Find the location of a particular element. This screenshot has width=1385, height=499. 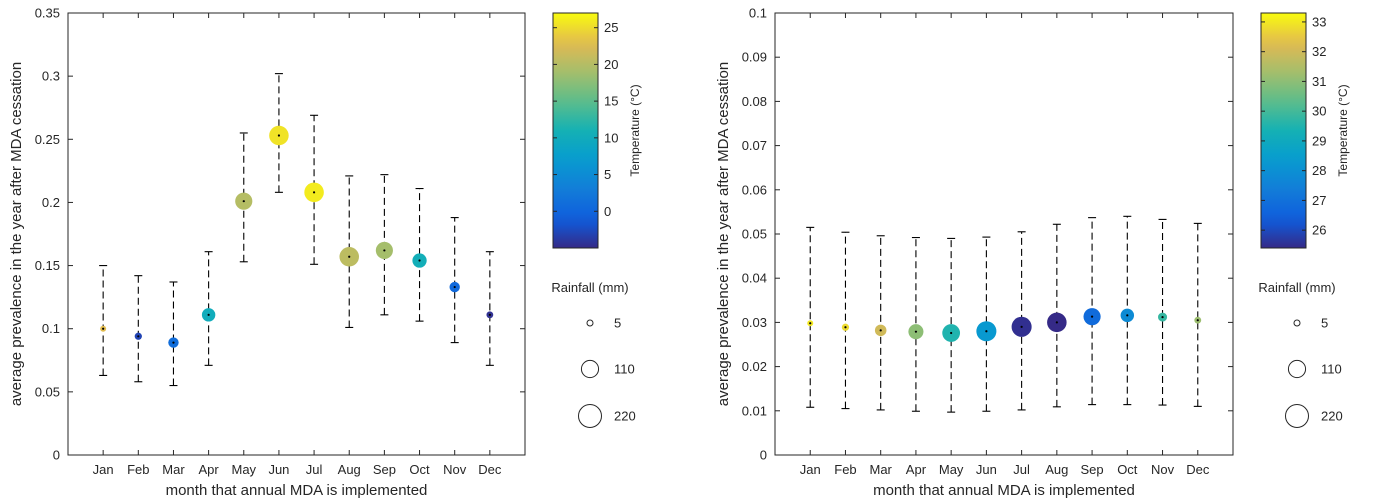

x-tick-label: Oct is located at coordinates (1127, 469).